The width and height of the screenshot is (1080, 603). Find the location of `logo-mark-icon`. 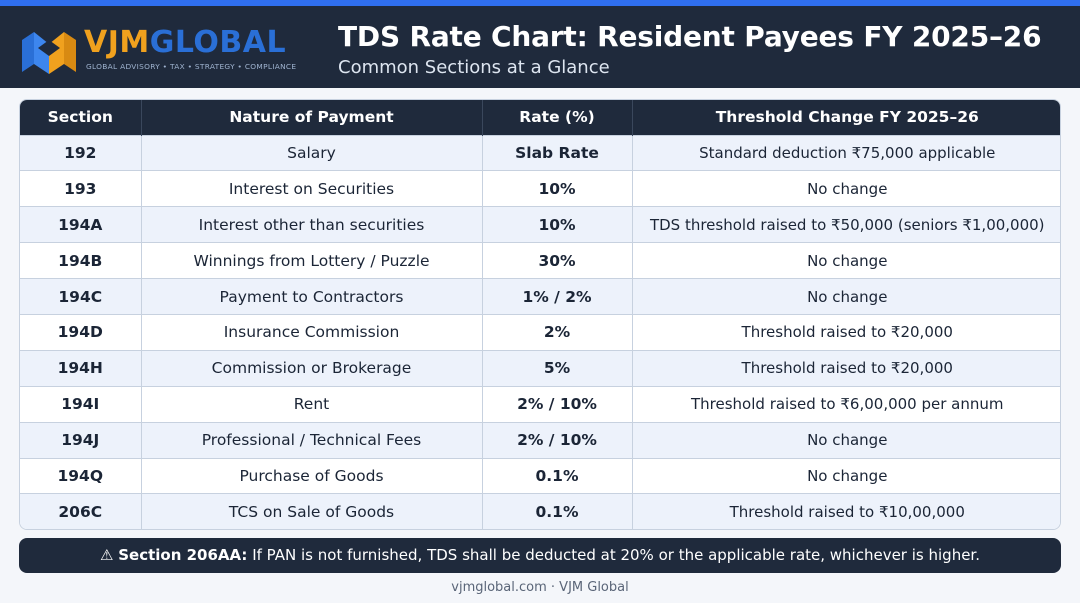

logo-mark-icon is located at coordinates (49, 53).